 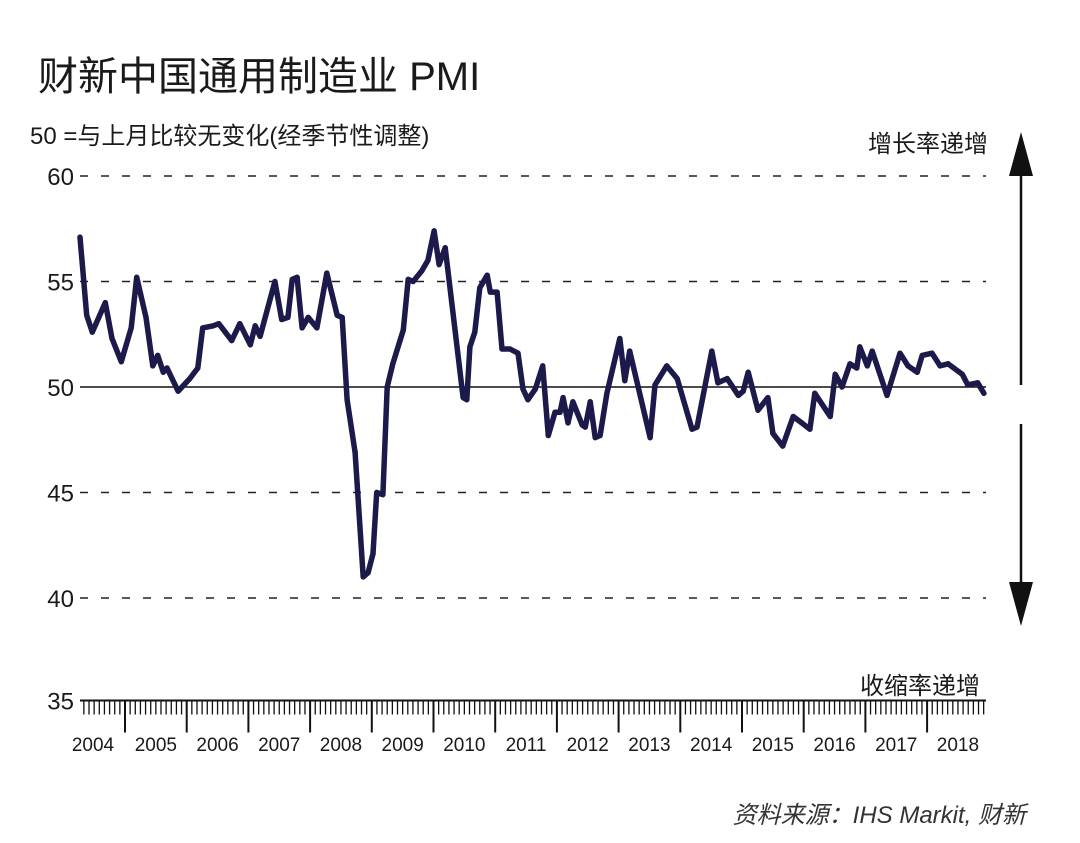 What do you see at coordinates (60, 599) in the screenshot?
I see `y-tick-label: 40` at bounding box center [60, 599].